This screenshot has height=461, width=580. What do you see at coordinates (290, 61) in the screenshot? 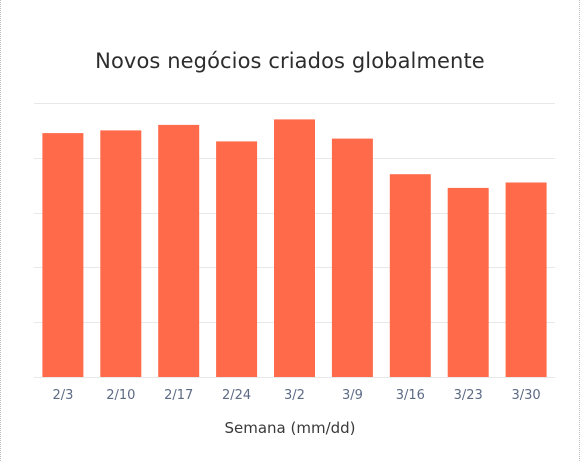
I see `chart-title: Novos negócios criados globalmente` at bounding box center [290, 61].